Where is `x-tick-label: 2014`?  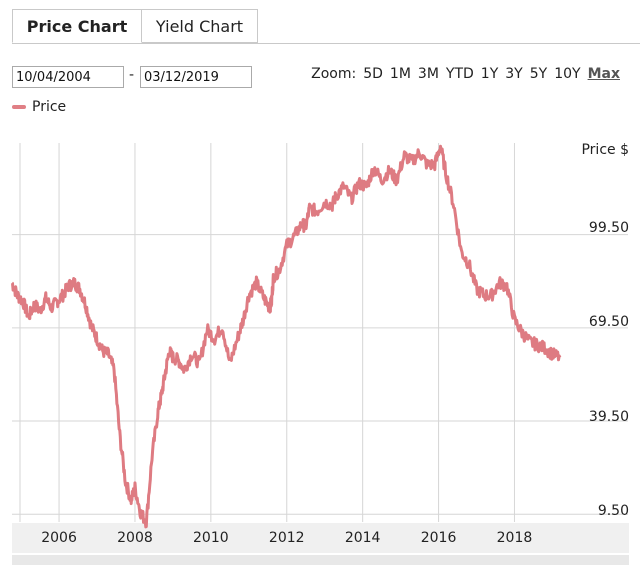
x-tick-label: 2014 is located at coordinates (362, 538).